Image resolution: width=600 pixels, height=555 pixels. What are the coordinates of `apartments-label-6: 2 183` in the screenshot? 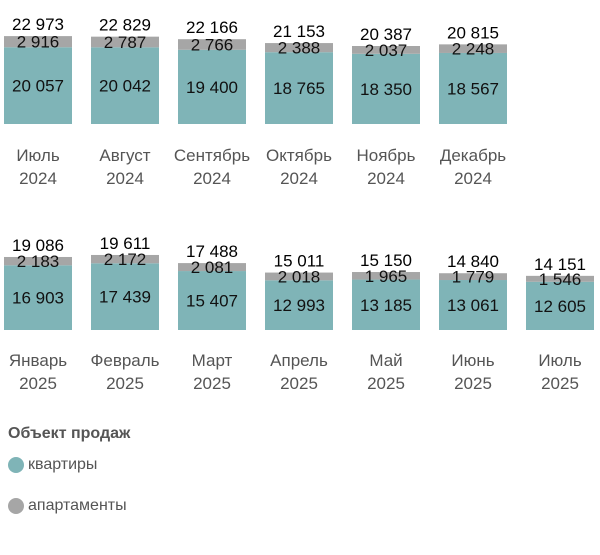 It's located at (38, 261).